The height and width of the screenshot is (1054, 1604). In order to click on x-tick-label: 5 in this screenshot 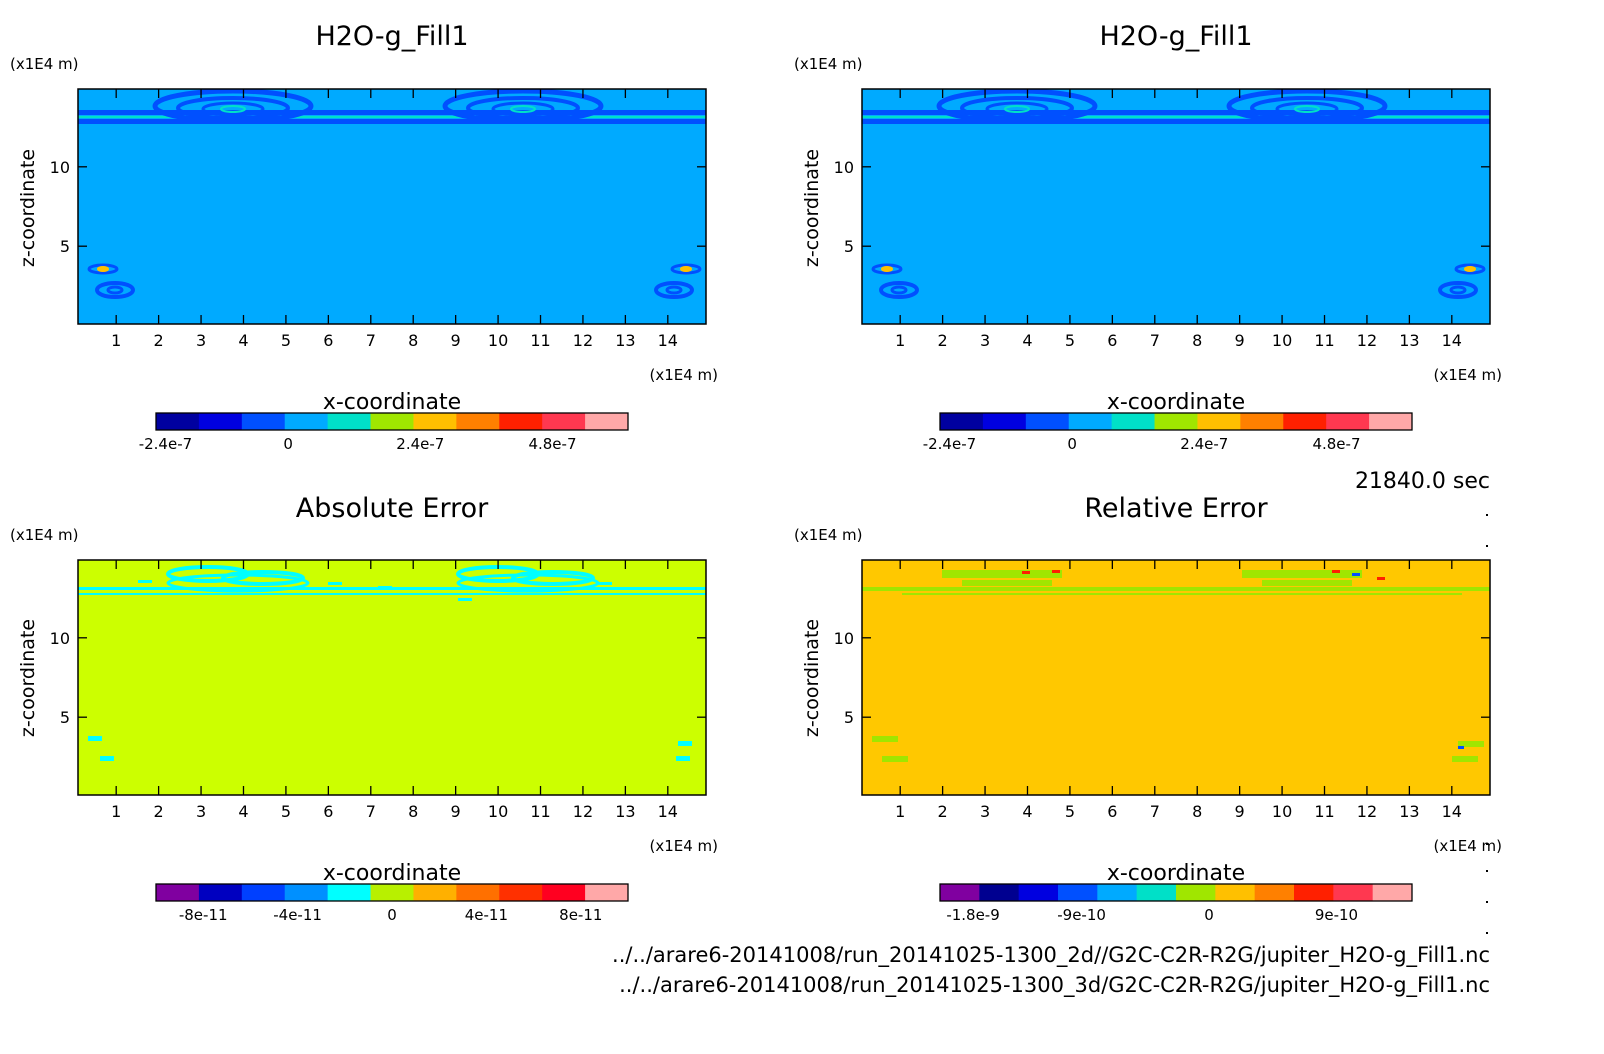, I will do `click(286, 340)`.